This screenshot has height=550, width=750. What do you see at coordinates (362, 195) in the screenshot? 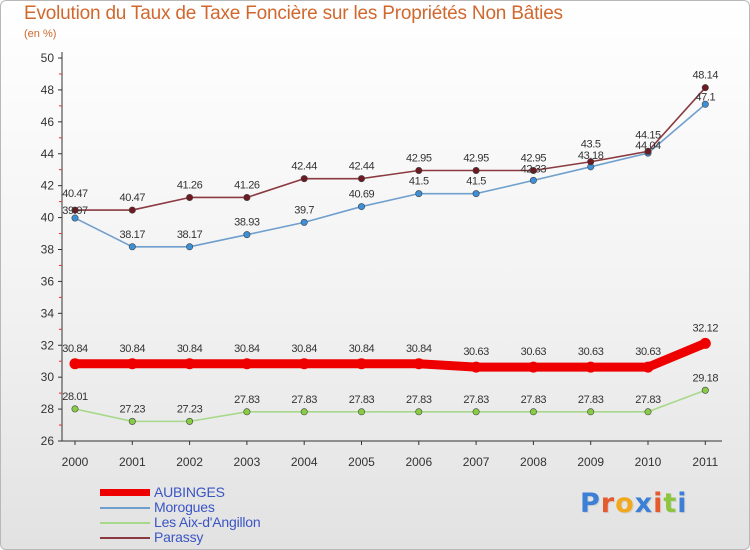
I see `data-label-morogues: 40.69` at bounding box center [362, 195].